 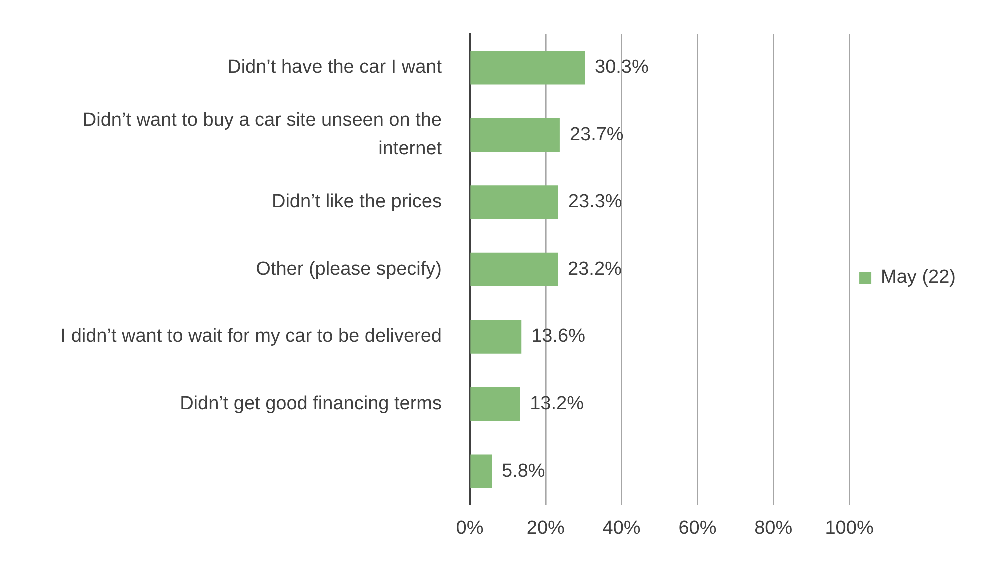 What do you see at coordinates (524, 471) in the screenshot?
I see `data-label: 5.8%` at bounding box center [524, 471].